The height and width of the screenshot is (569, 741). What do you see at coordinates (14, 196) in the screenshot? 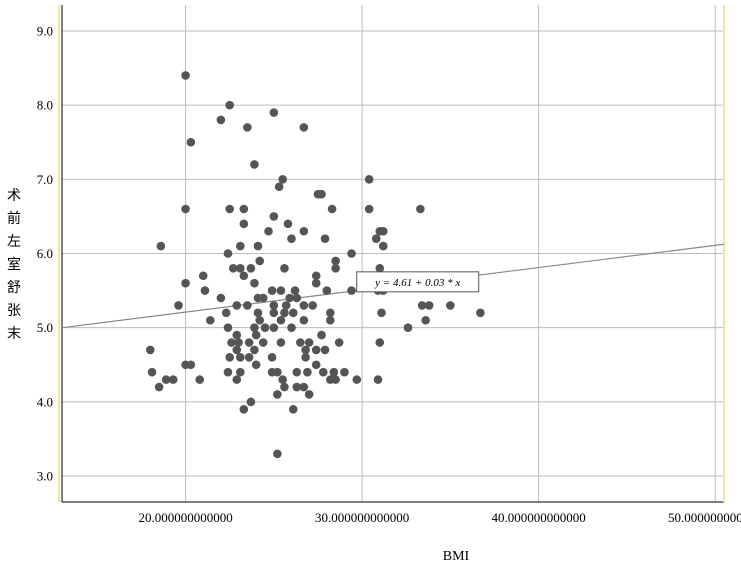
I see `y-axis-title-char: 术` at bounding box center [14, 196].